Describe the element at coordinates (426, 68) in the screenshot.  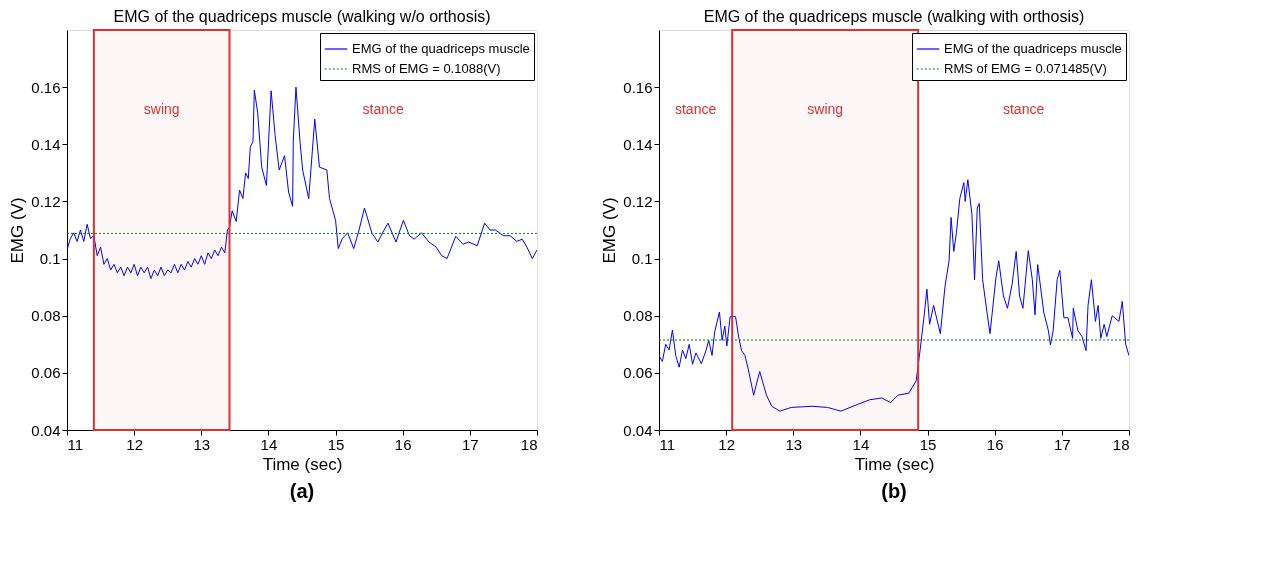
I see `legend-label: RMS of EMG = 0.1088(V)` at that location.